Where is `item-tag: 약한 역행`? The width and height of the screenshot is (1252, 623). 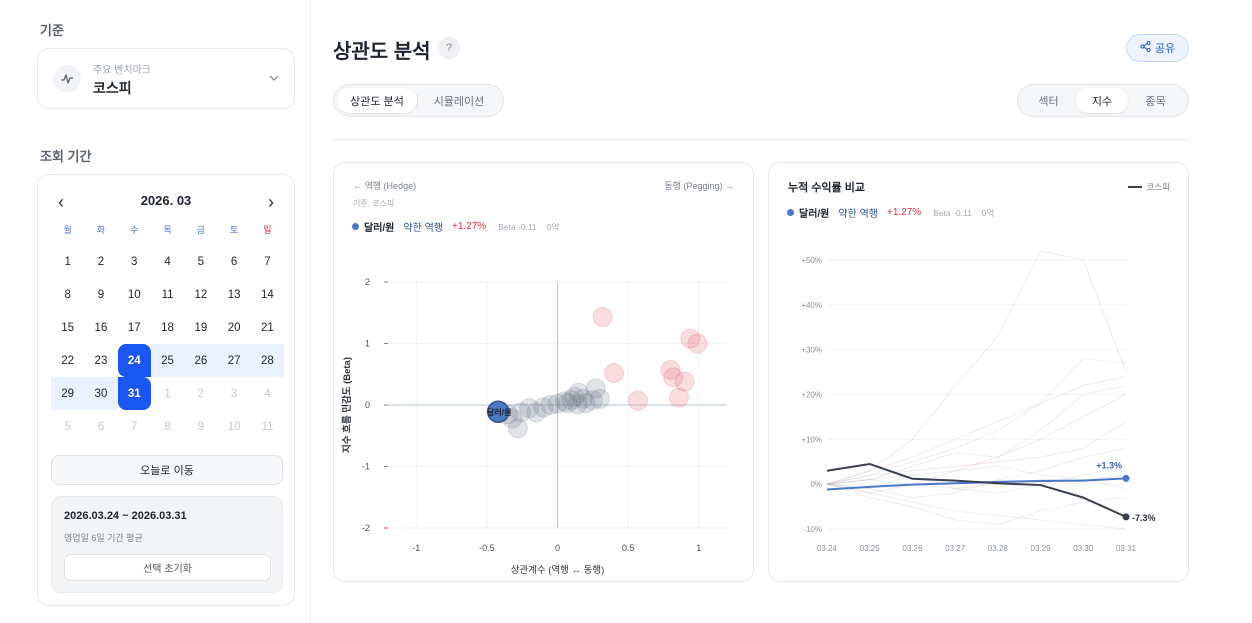
item-tag: 약한 역행 is located at coordinates (423, 228).